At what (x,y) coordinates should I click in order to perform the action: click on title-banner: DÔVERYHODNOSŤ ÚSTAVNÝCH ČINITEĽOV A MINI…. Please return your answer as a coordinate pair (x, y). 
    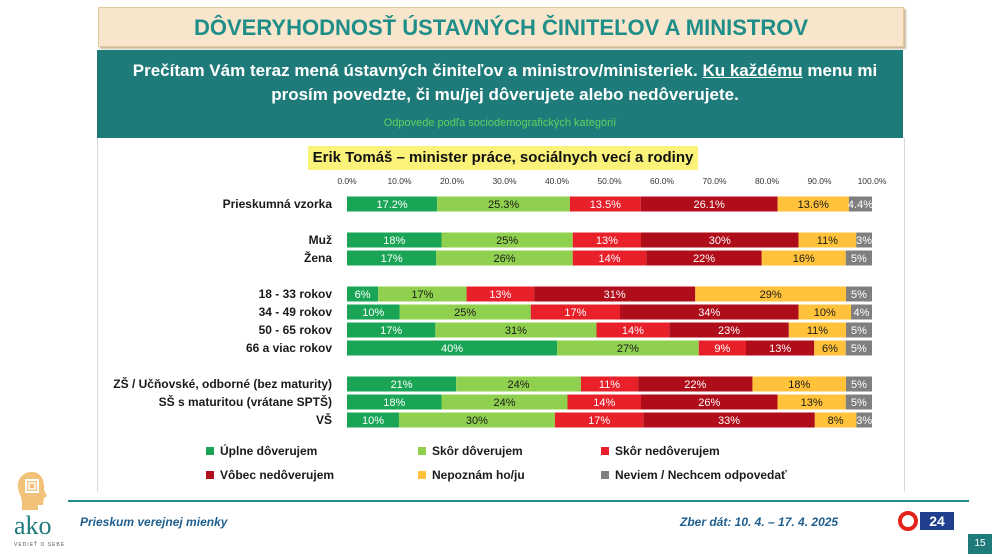
    Looking at the image, I should click on (501, 27).